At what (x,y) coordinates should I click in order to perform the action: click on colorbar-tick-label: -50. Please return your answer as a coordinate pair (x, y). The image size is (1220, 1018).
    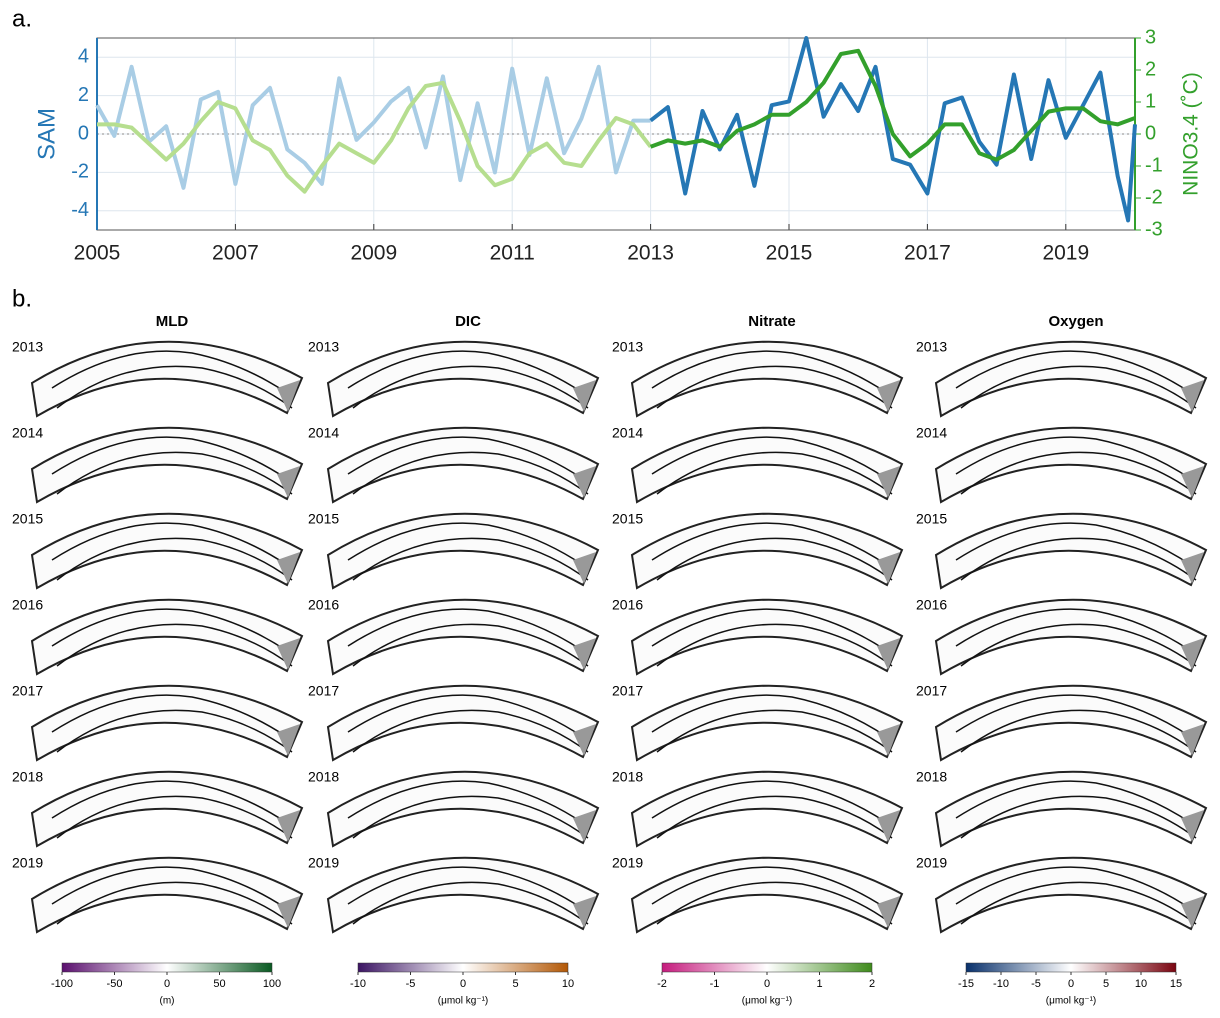
    Looking at the image, I should click on (115, 984).